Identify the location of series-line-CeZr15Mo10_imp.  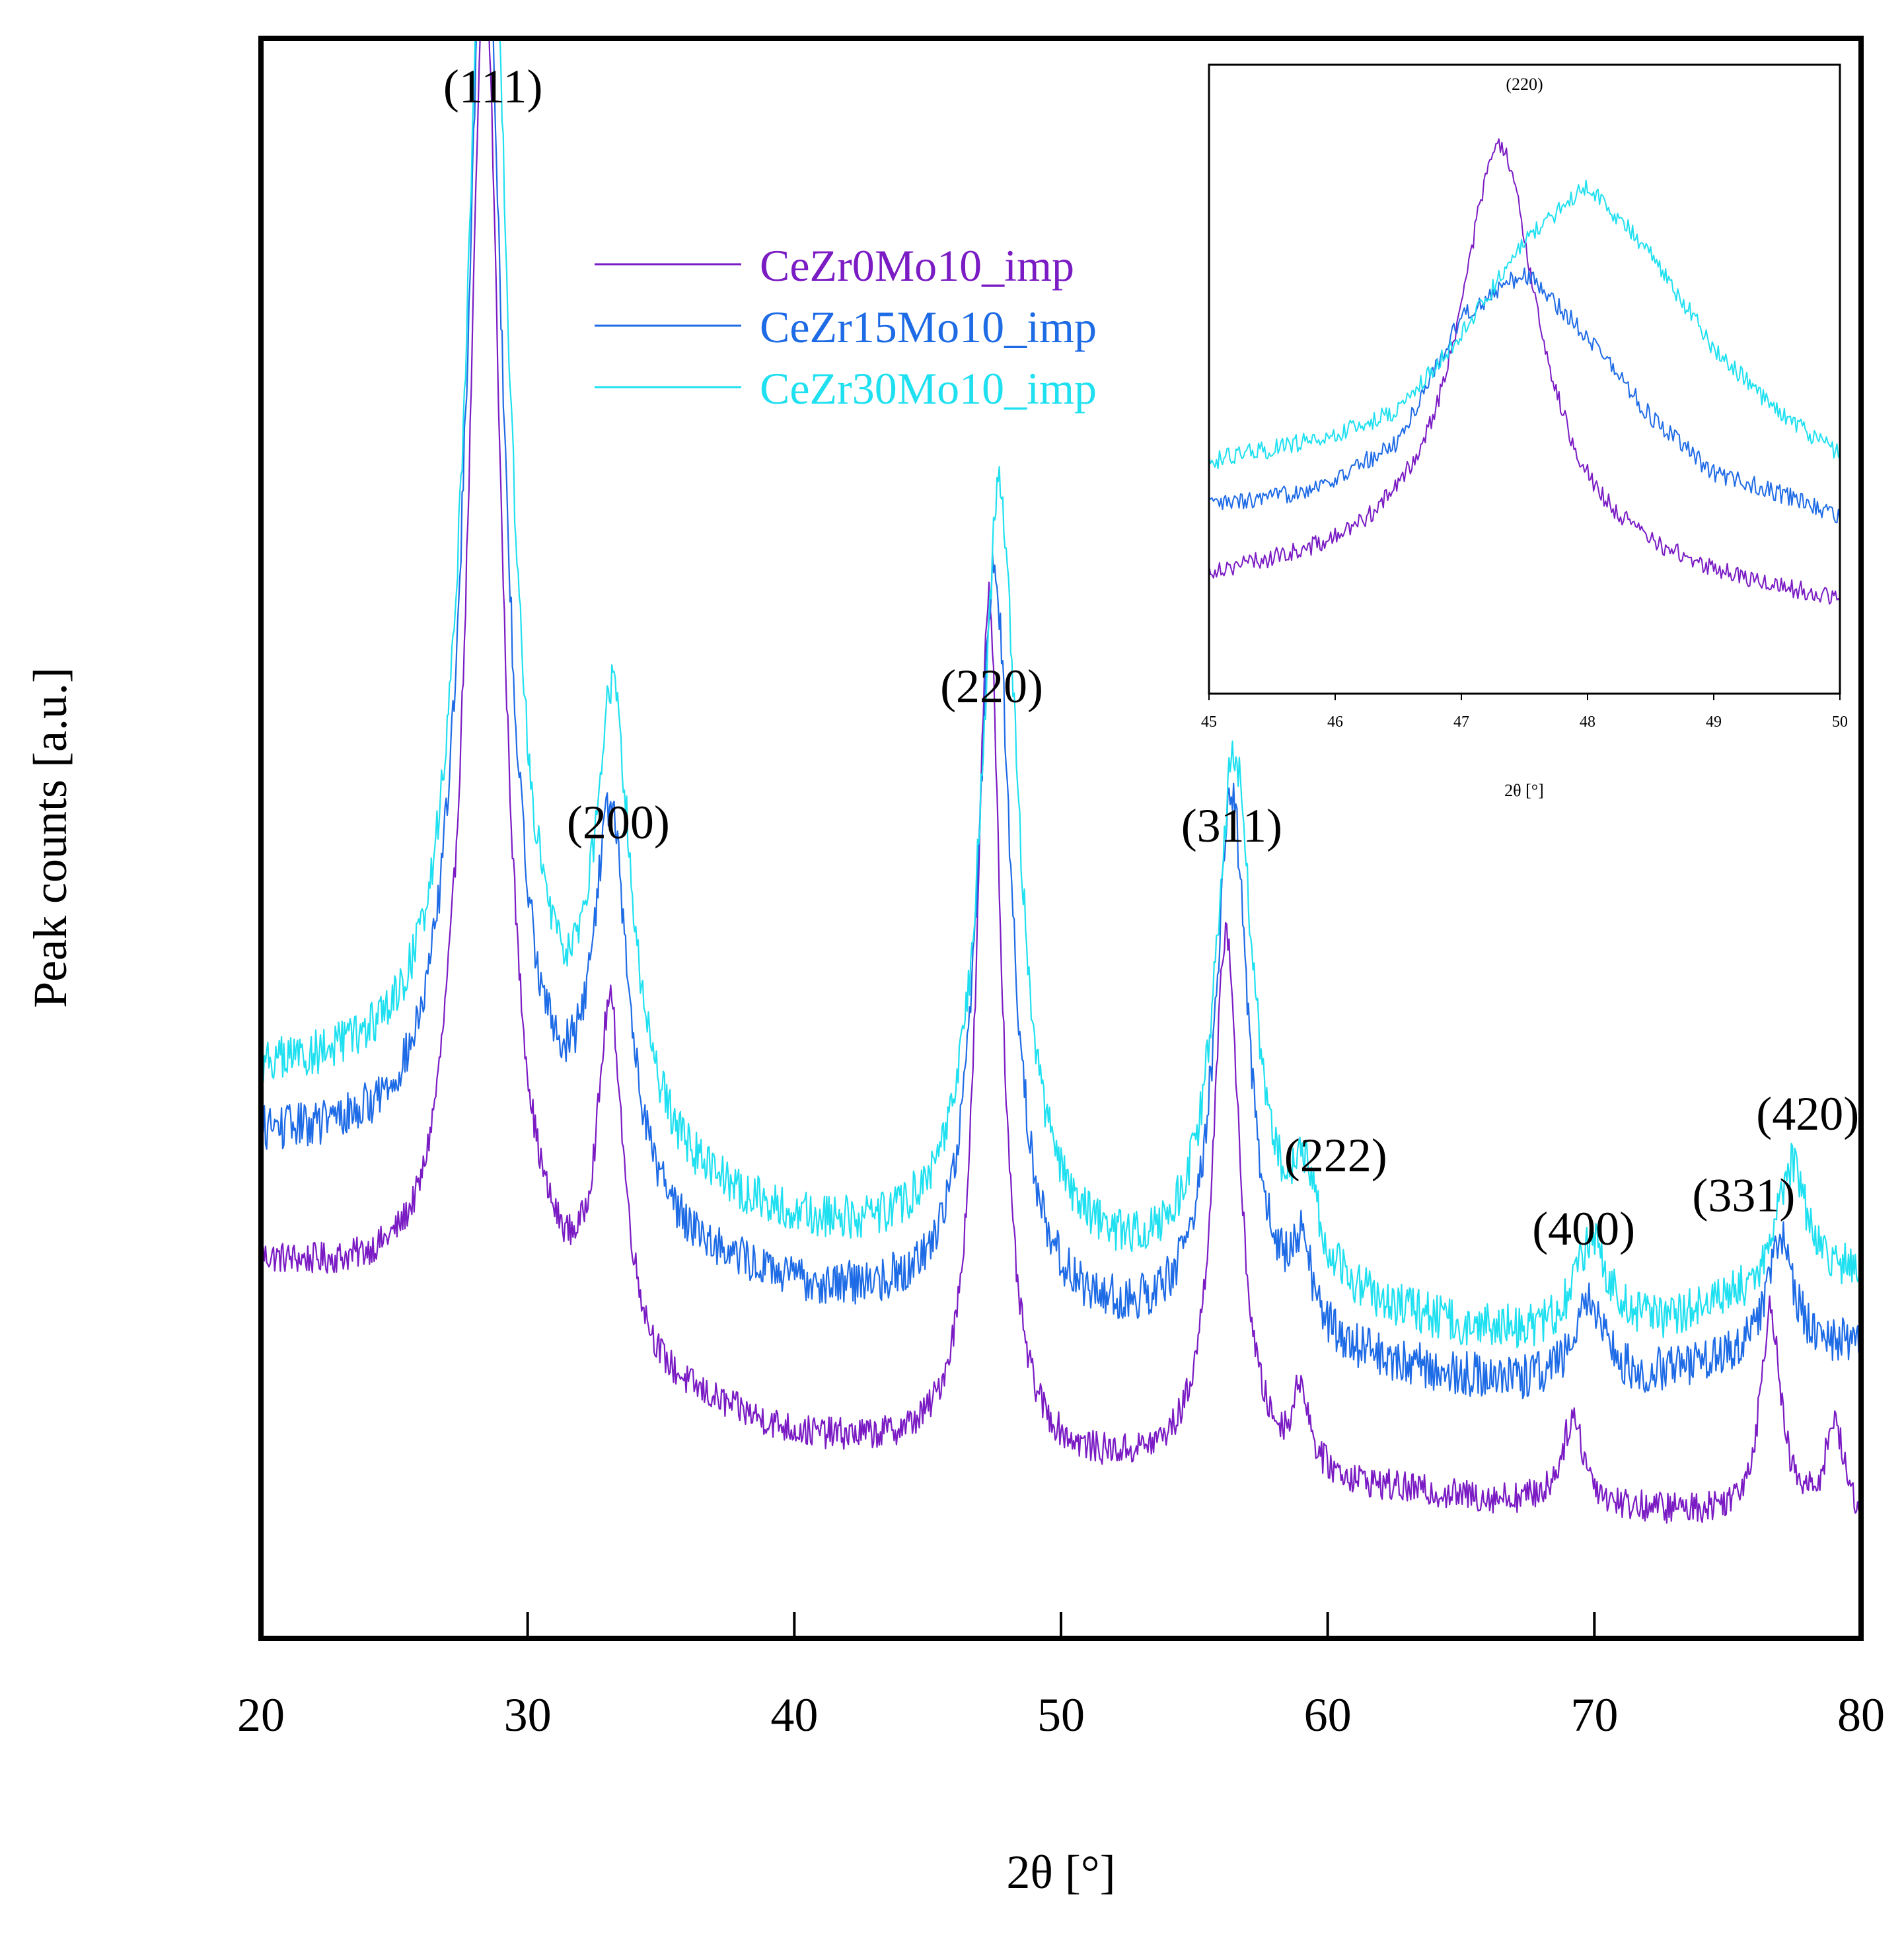
(1524, 395).